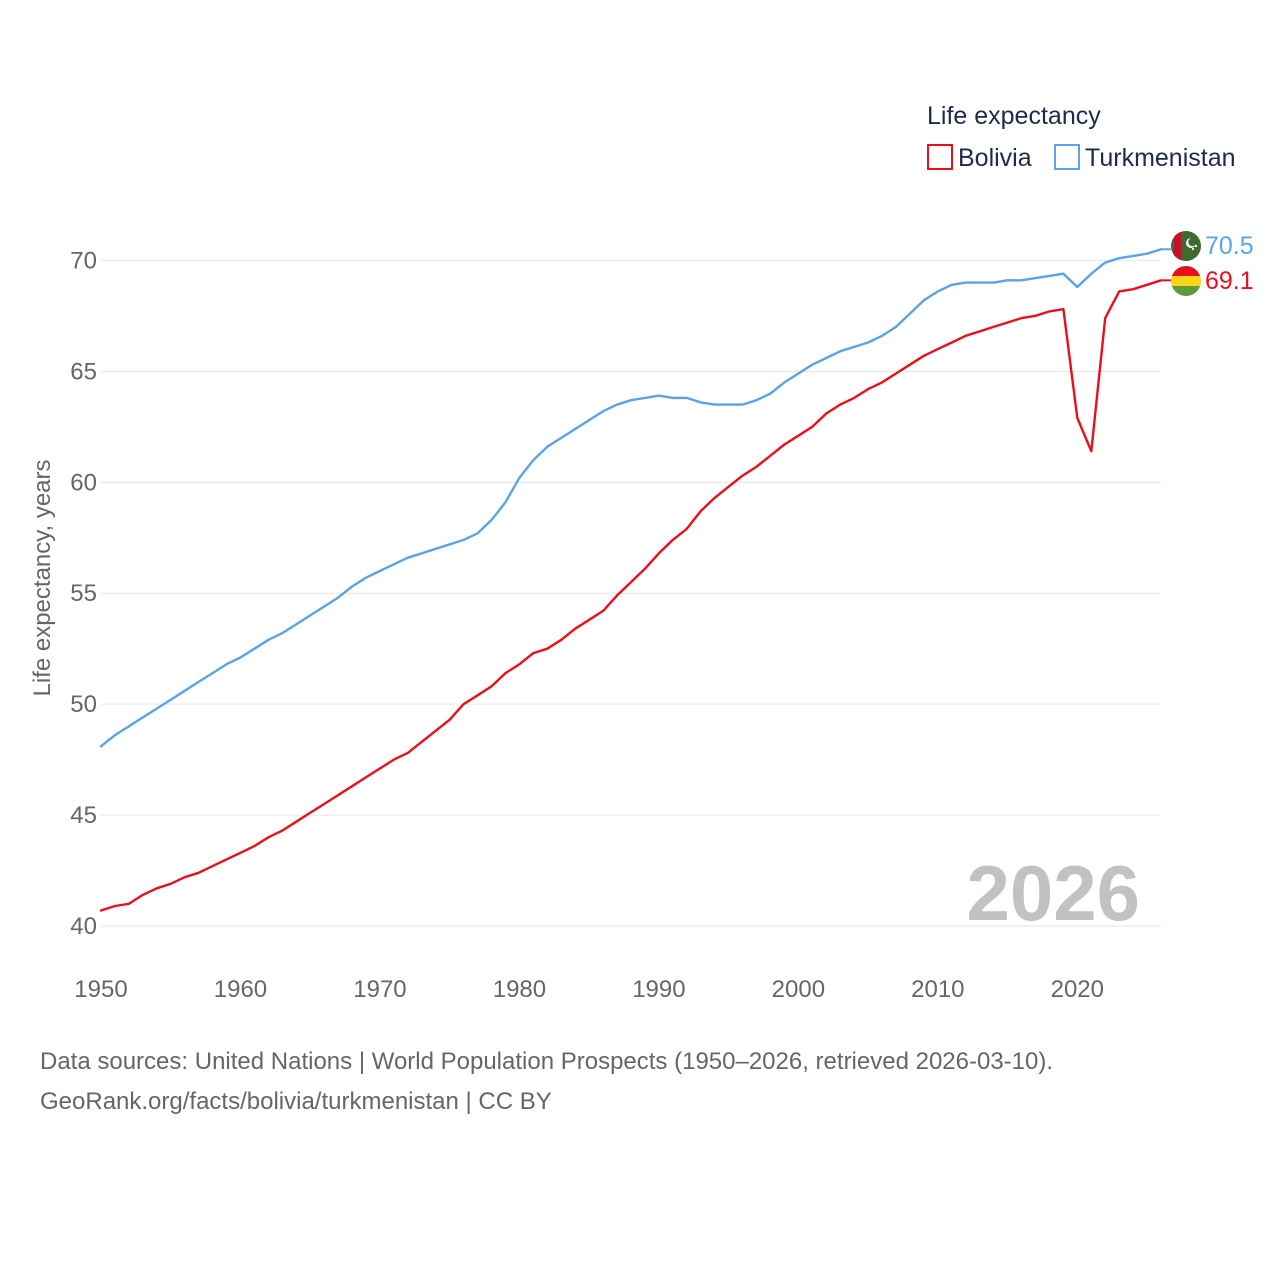 Image resolution: width=1280 pixels, height=1280 pixels. I want to click on x-tick-label: 2020, so click(1077, 989).